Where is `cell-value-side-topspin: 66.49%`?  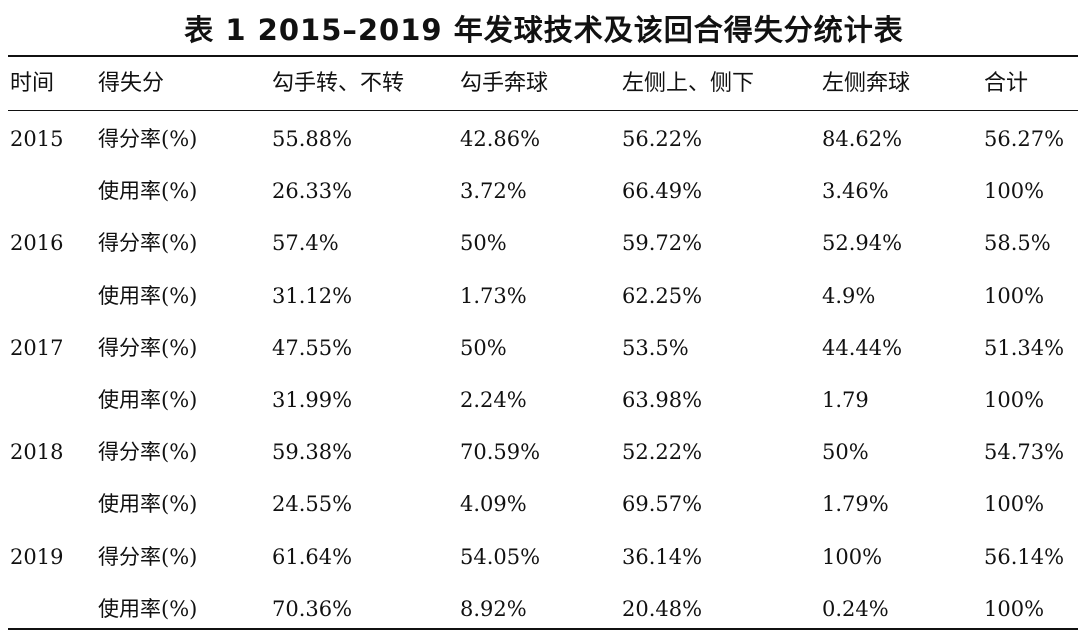
cell-value-side-topspin: 66.49% is located at coordinates (662, 191).